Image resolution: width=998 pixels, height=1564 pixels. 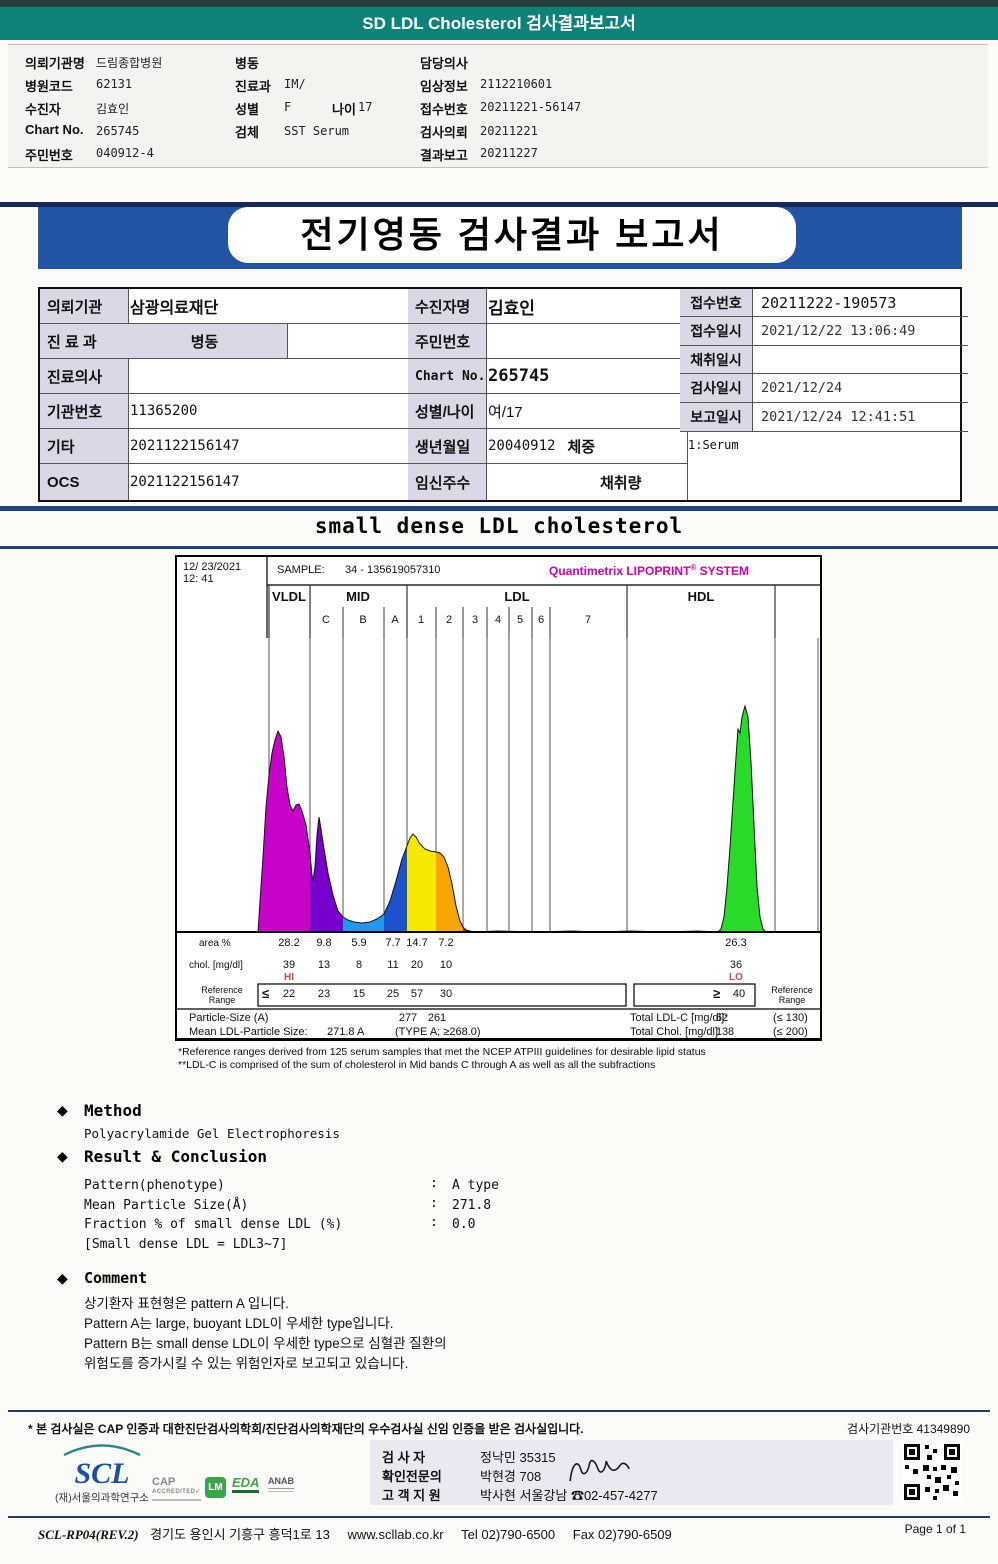 What do you see at coordinates (447, 306) in the screenshot?
I see `table-label: 수진자명` at bounding box center [447, 306].